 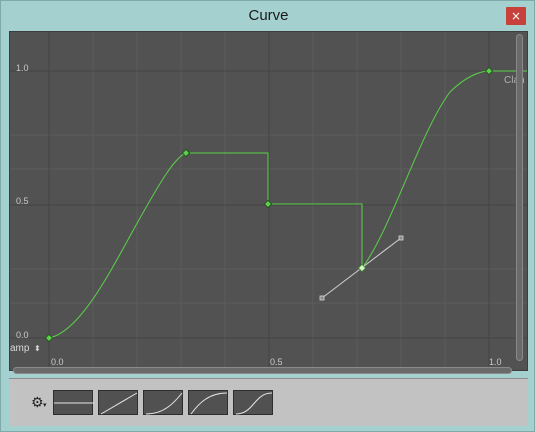 I want to click on x-label-1: 1.0, so click(x=495, y=362).